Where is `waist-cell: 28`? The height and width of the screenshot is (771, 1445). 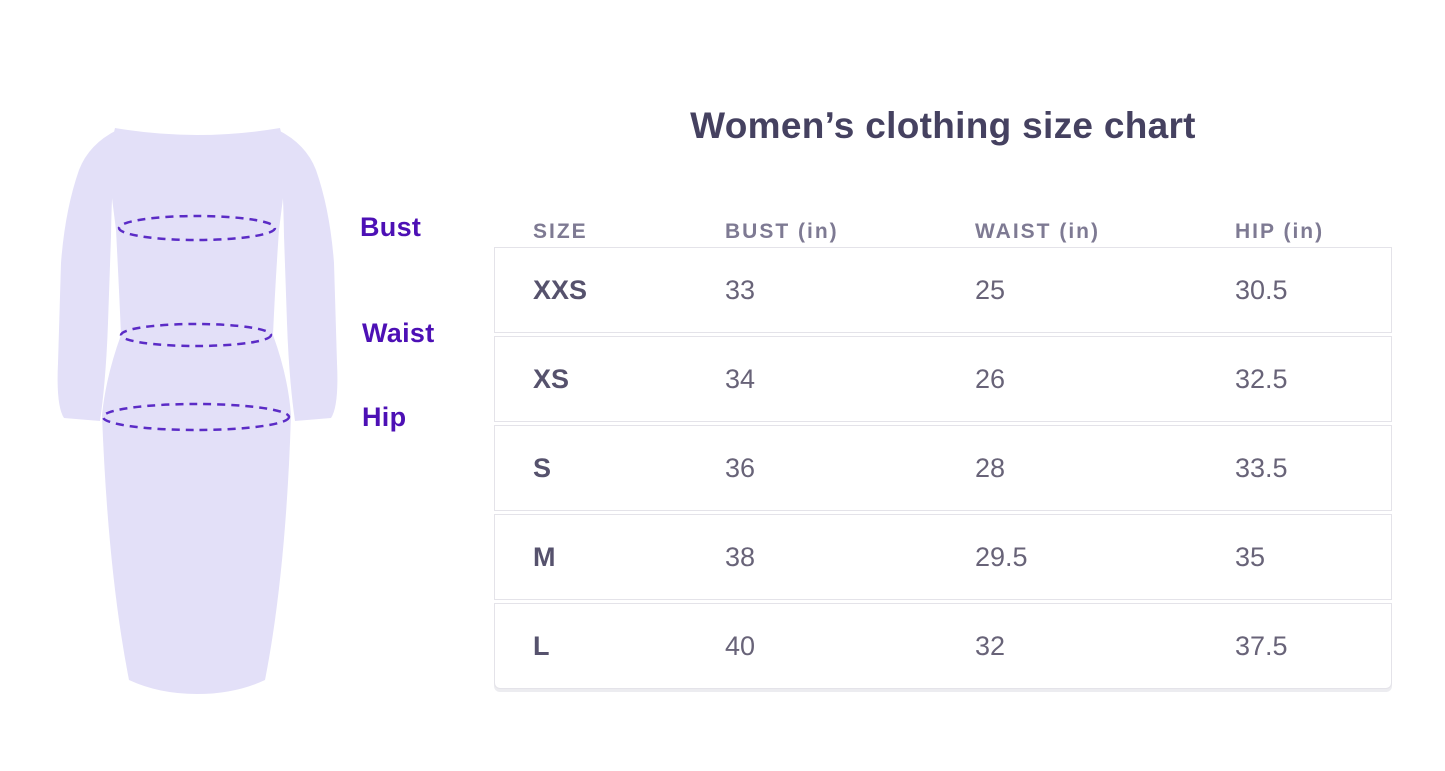 waist-cell: 28 is located at coordinates (990, 467).